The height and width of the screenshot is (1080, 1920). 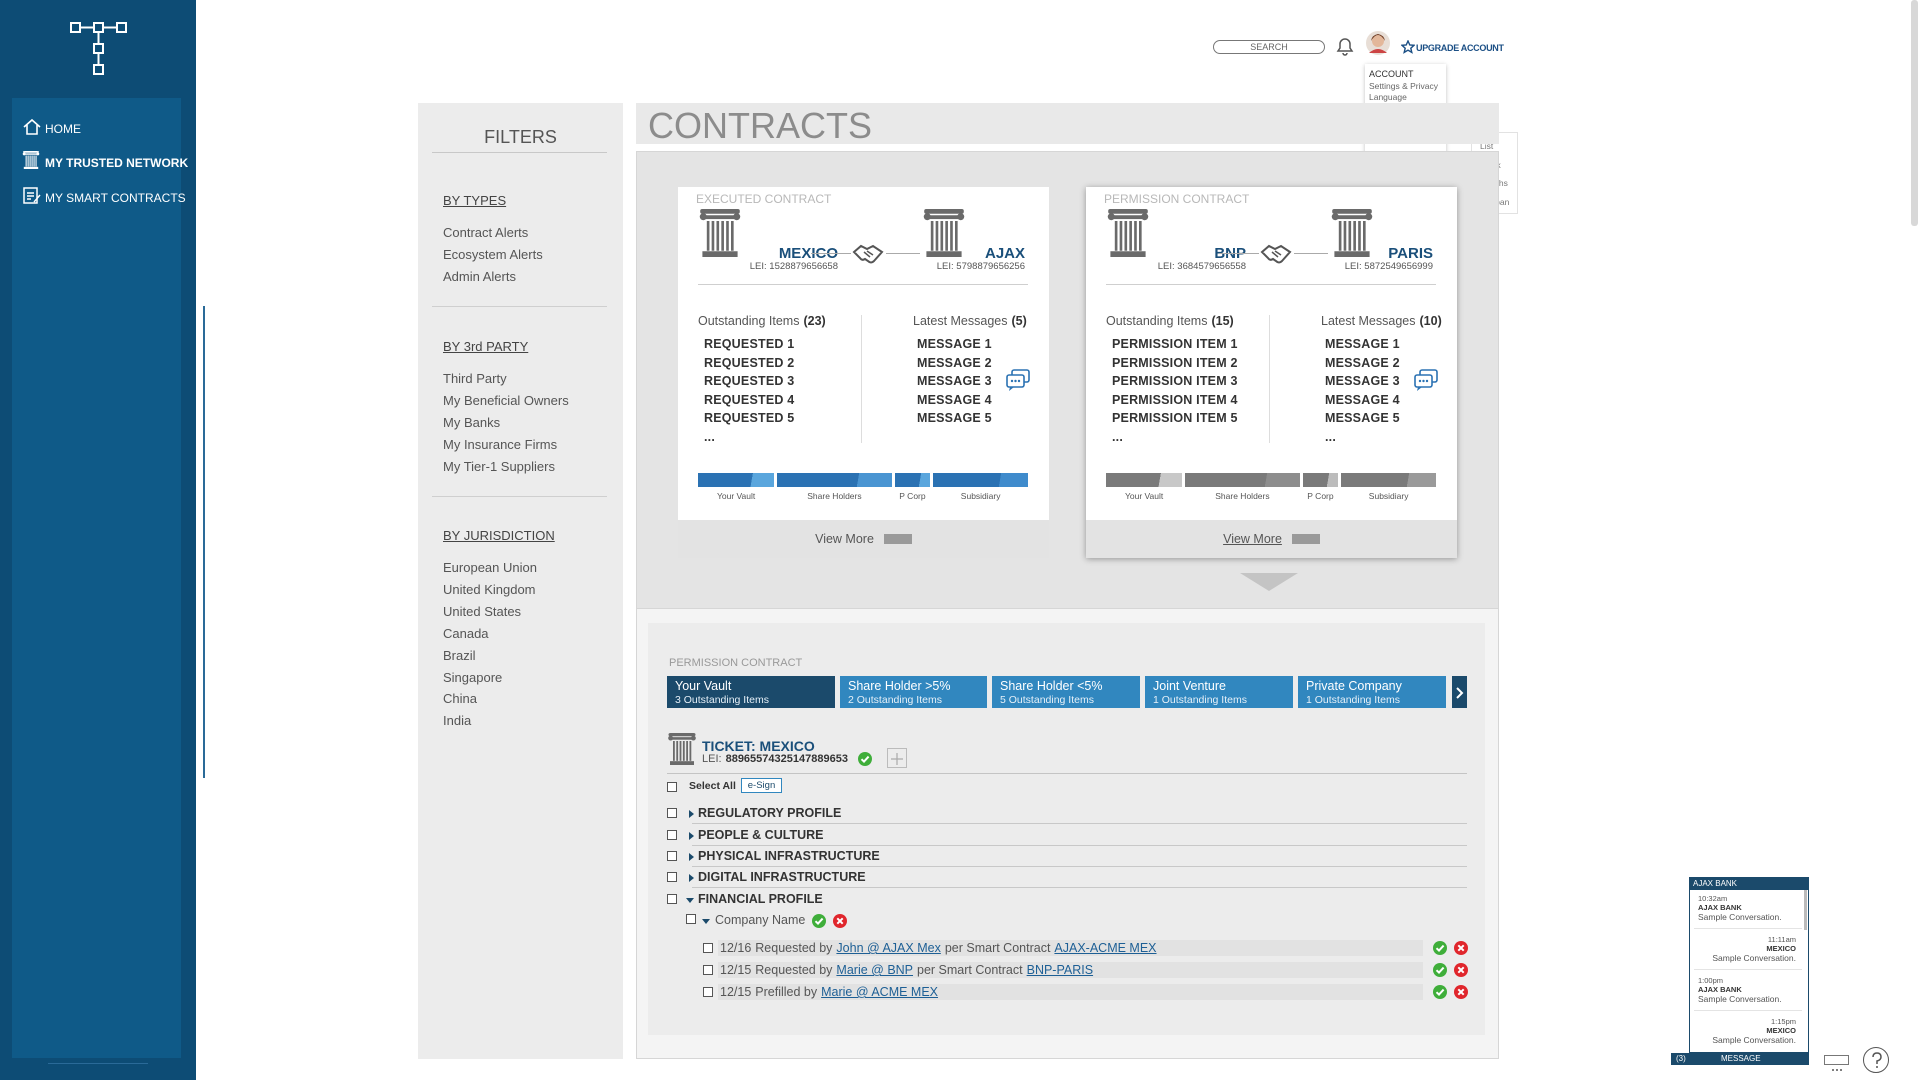 What do you see at coordinates (761, 835) in the screenshot?
I see `section-title: PEOPLE & CULTURE` at bounding box center [761, 835].